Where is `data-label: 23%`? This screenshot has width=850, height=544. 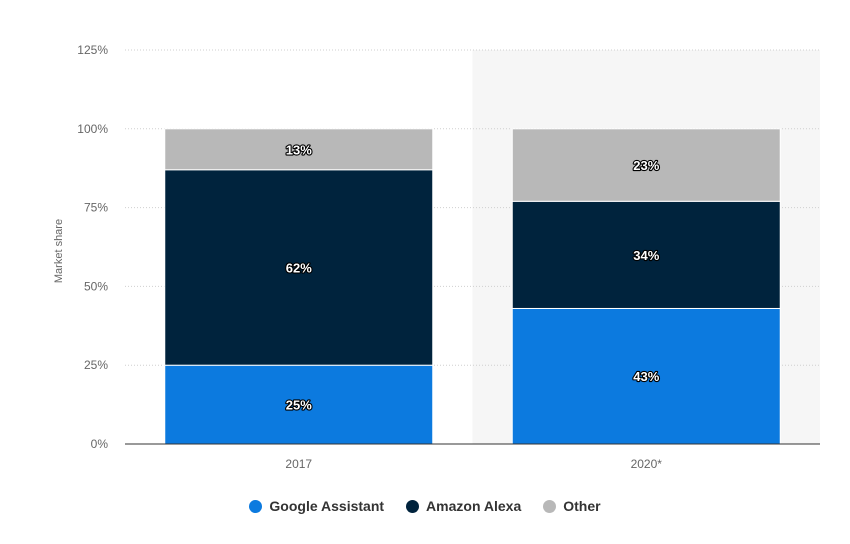 data-label: 23% is located at coordinates (646, 165).